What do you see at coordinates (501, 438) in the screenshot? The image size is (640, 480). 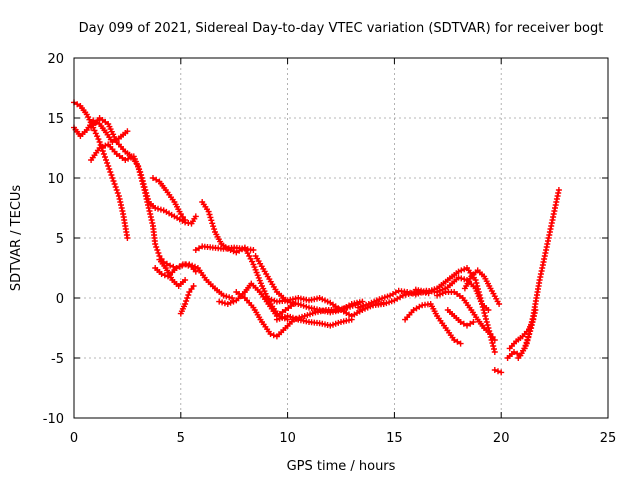 I see `x-tick-label: 20` at bounding box center [501, 438].